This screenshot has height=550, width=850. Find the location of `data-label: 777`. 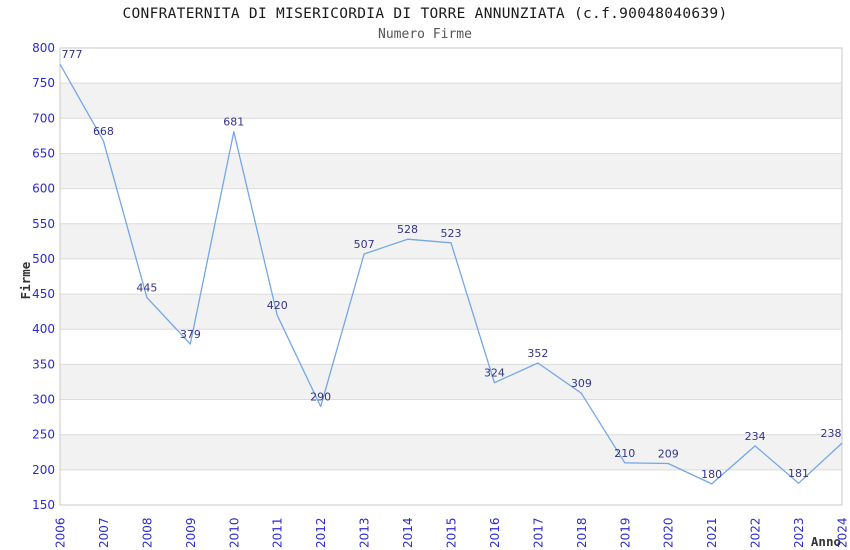

data-label: 777 is located at coordinates (72, 54).